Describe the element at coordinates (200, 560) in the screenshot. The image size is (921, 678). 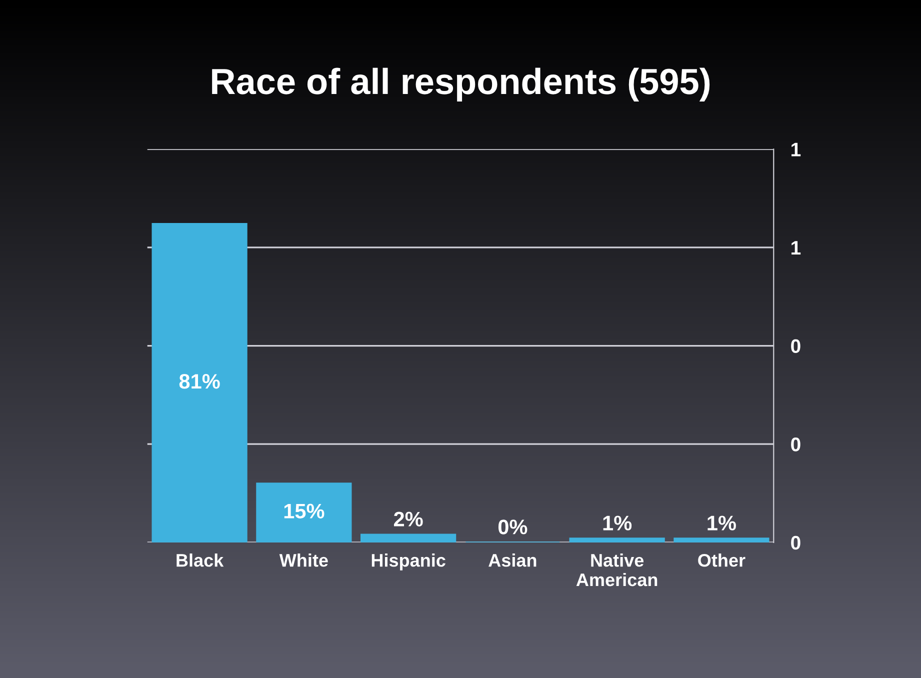
I see `x-tick-label: Black` at that location.